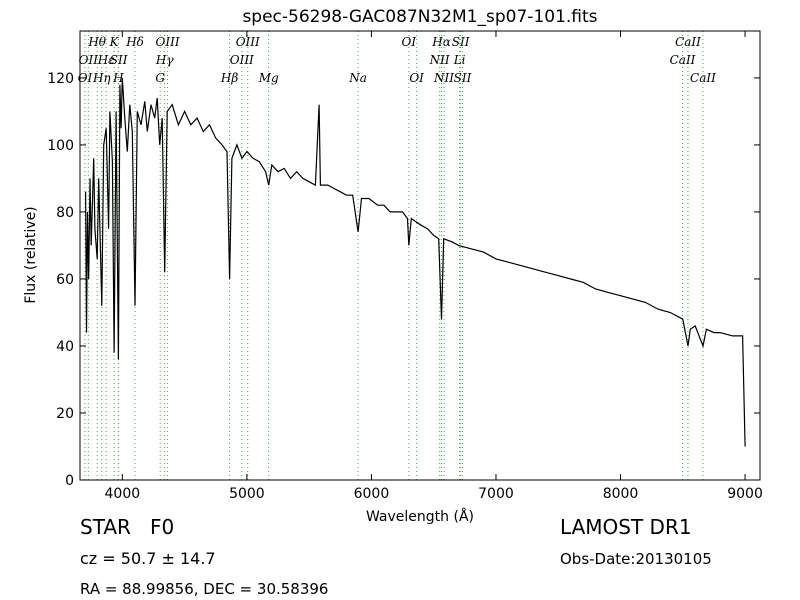  Describe the element at coordinates (372, 494) in the screenshot. I see `x-tick-label: 6000` at that location.